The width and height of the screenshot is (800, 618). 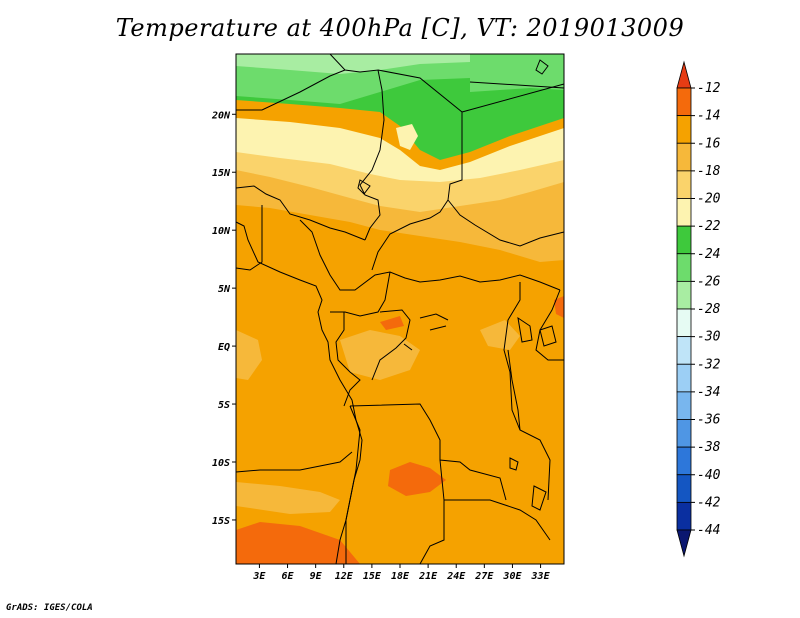 What do you see at coordinates (417, 479) in the screenshot?
I see `band-minus-14-central` at bounding box center [417, 479].